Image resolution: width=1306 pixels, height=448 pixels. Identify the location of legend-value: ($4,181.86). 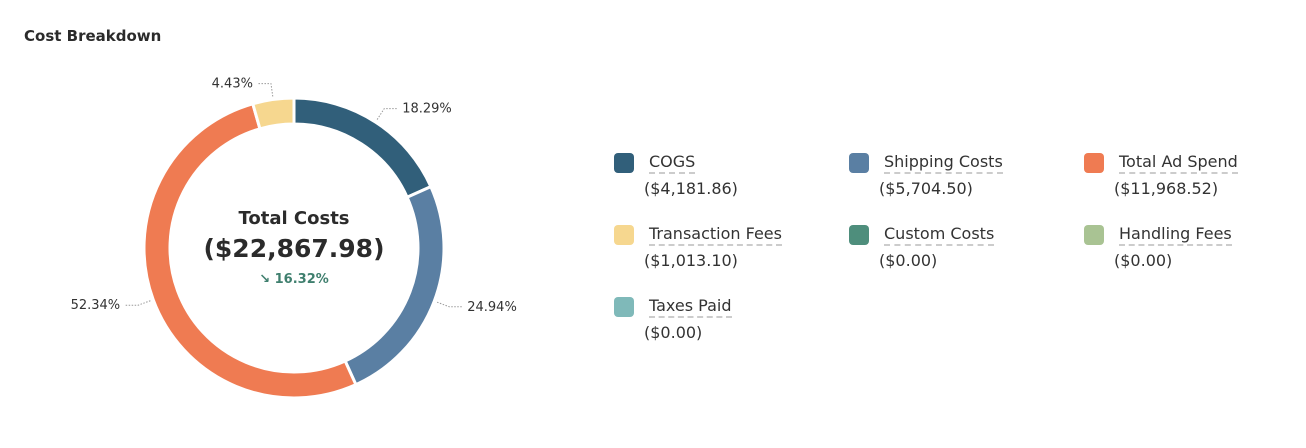
(691, 188).